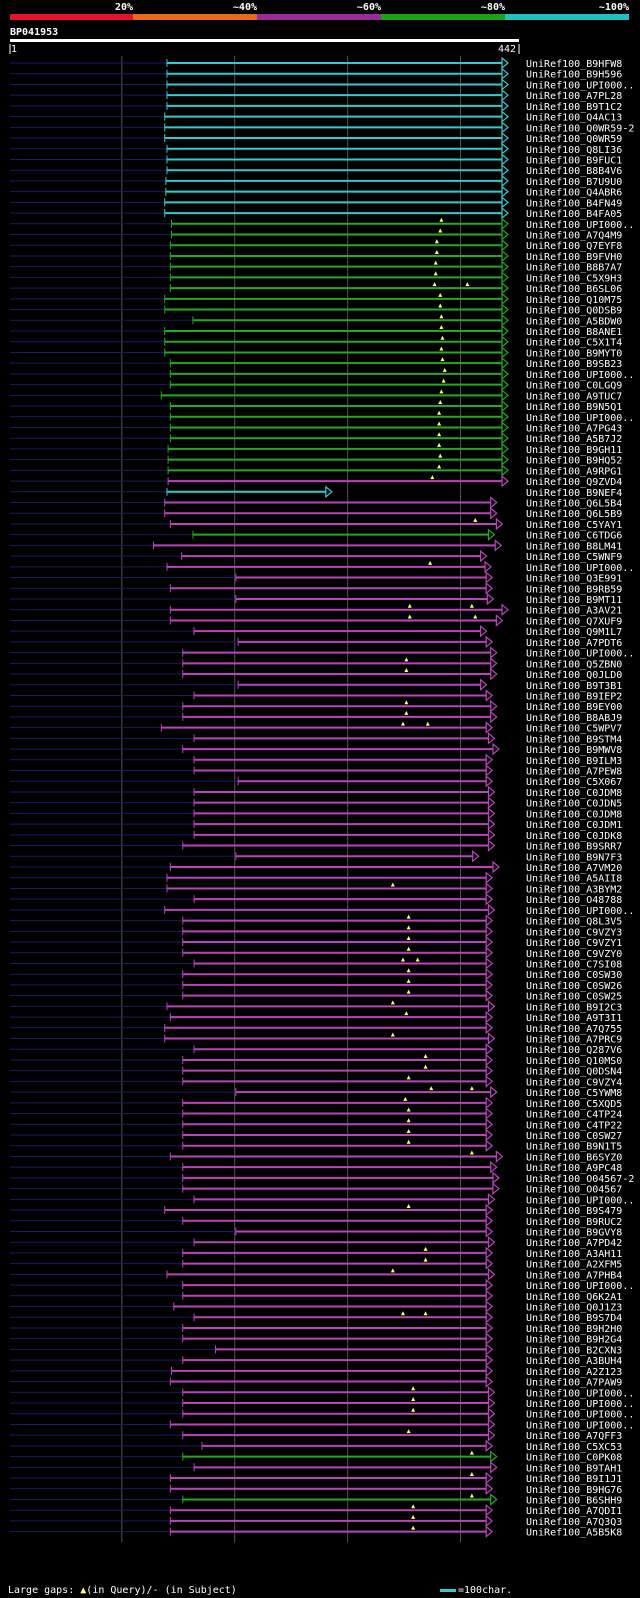 This screenshot has width=640, height=1598. Describe the element at coordinates (316, 277) in the screenshot. I see `hit-row: UniRef100_C5X9H3` at that location.